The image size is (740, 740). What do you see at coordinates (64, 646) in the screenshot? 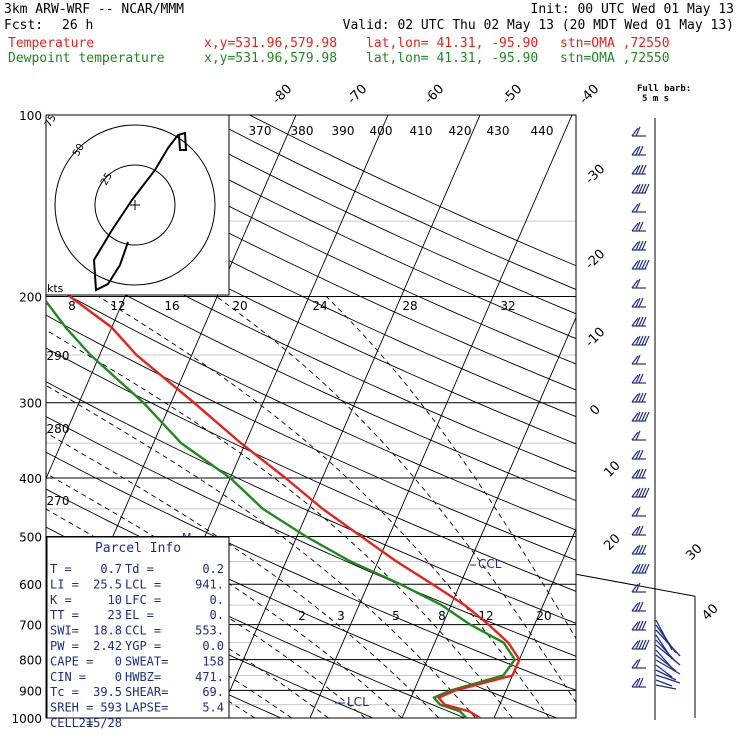
I see `parcel-label-a: PW =` at bounding box center [64, 646].